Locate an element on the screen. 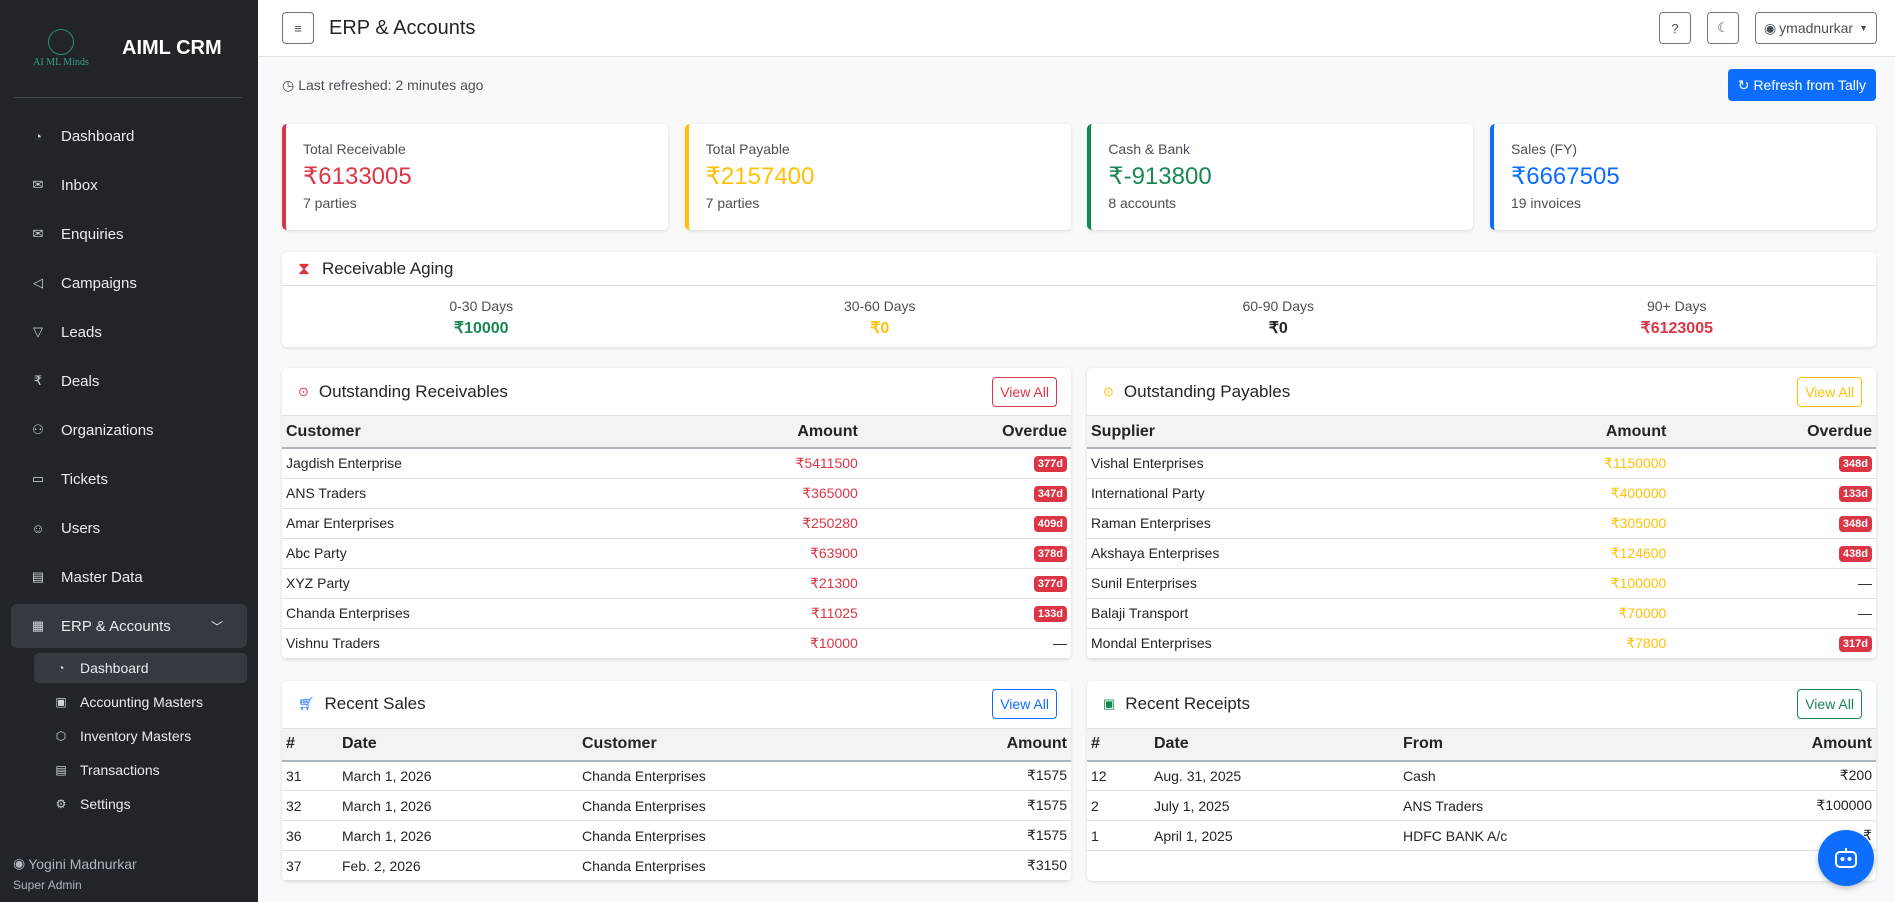  sidebar-item-enquiries: ✉ Enquiries is located at coordinates (129, 234).